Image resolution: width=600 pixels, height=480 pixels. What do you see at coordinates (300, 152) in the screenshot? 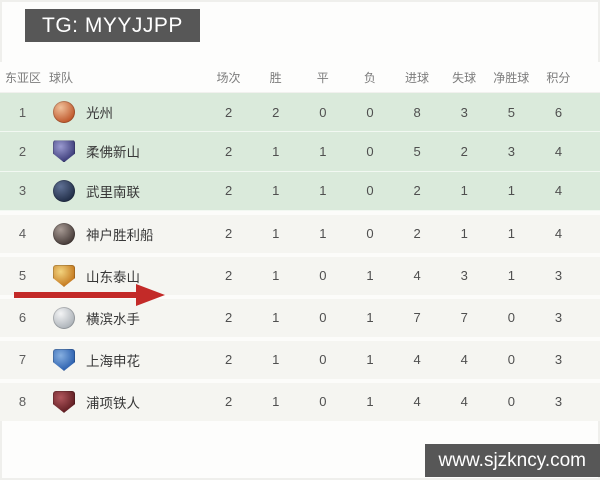
I see `table-row: 2 柔佛新山 2 1 1 0 5 2 3 4` at bounding box center [300, 152].